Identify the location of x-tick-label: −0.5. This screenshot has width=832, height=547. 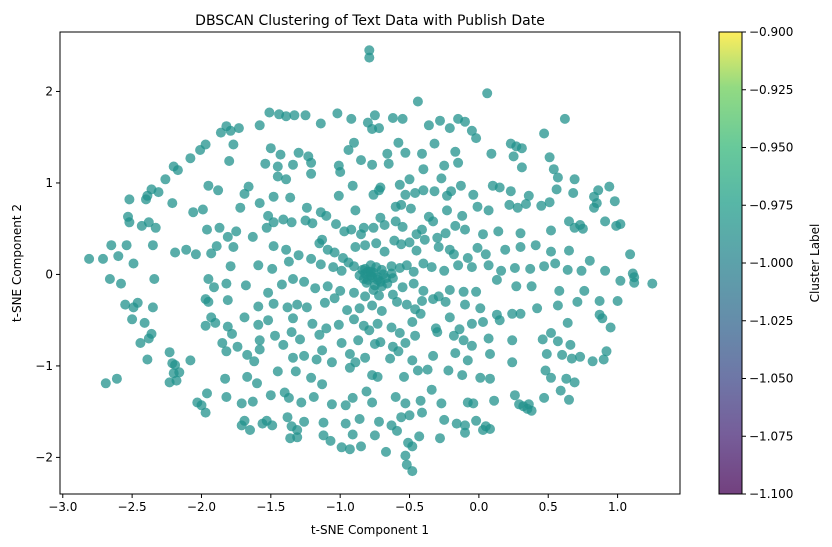
(409, 507).